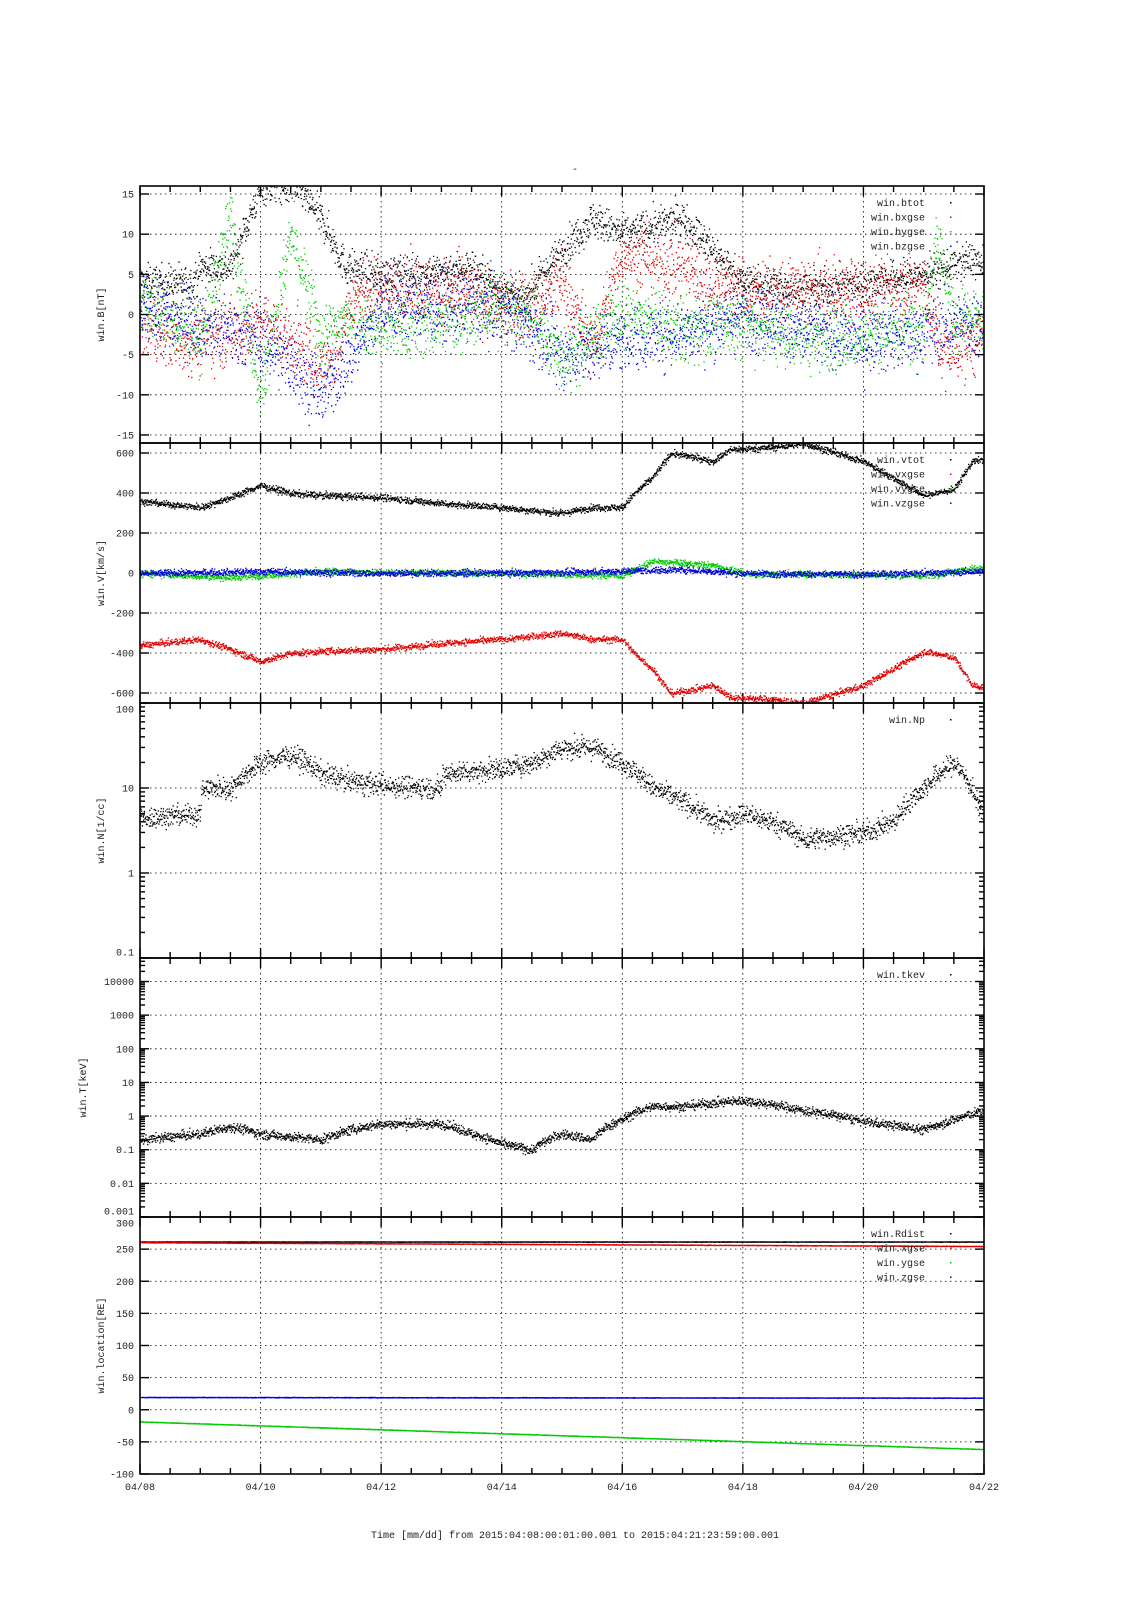 This screenshot has height=1600, width=1131. What do you see at coordinates (901, 1279) in the screenshot?
I see `legend-label: win.zgse` at bounding box center [901, 1279].